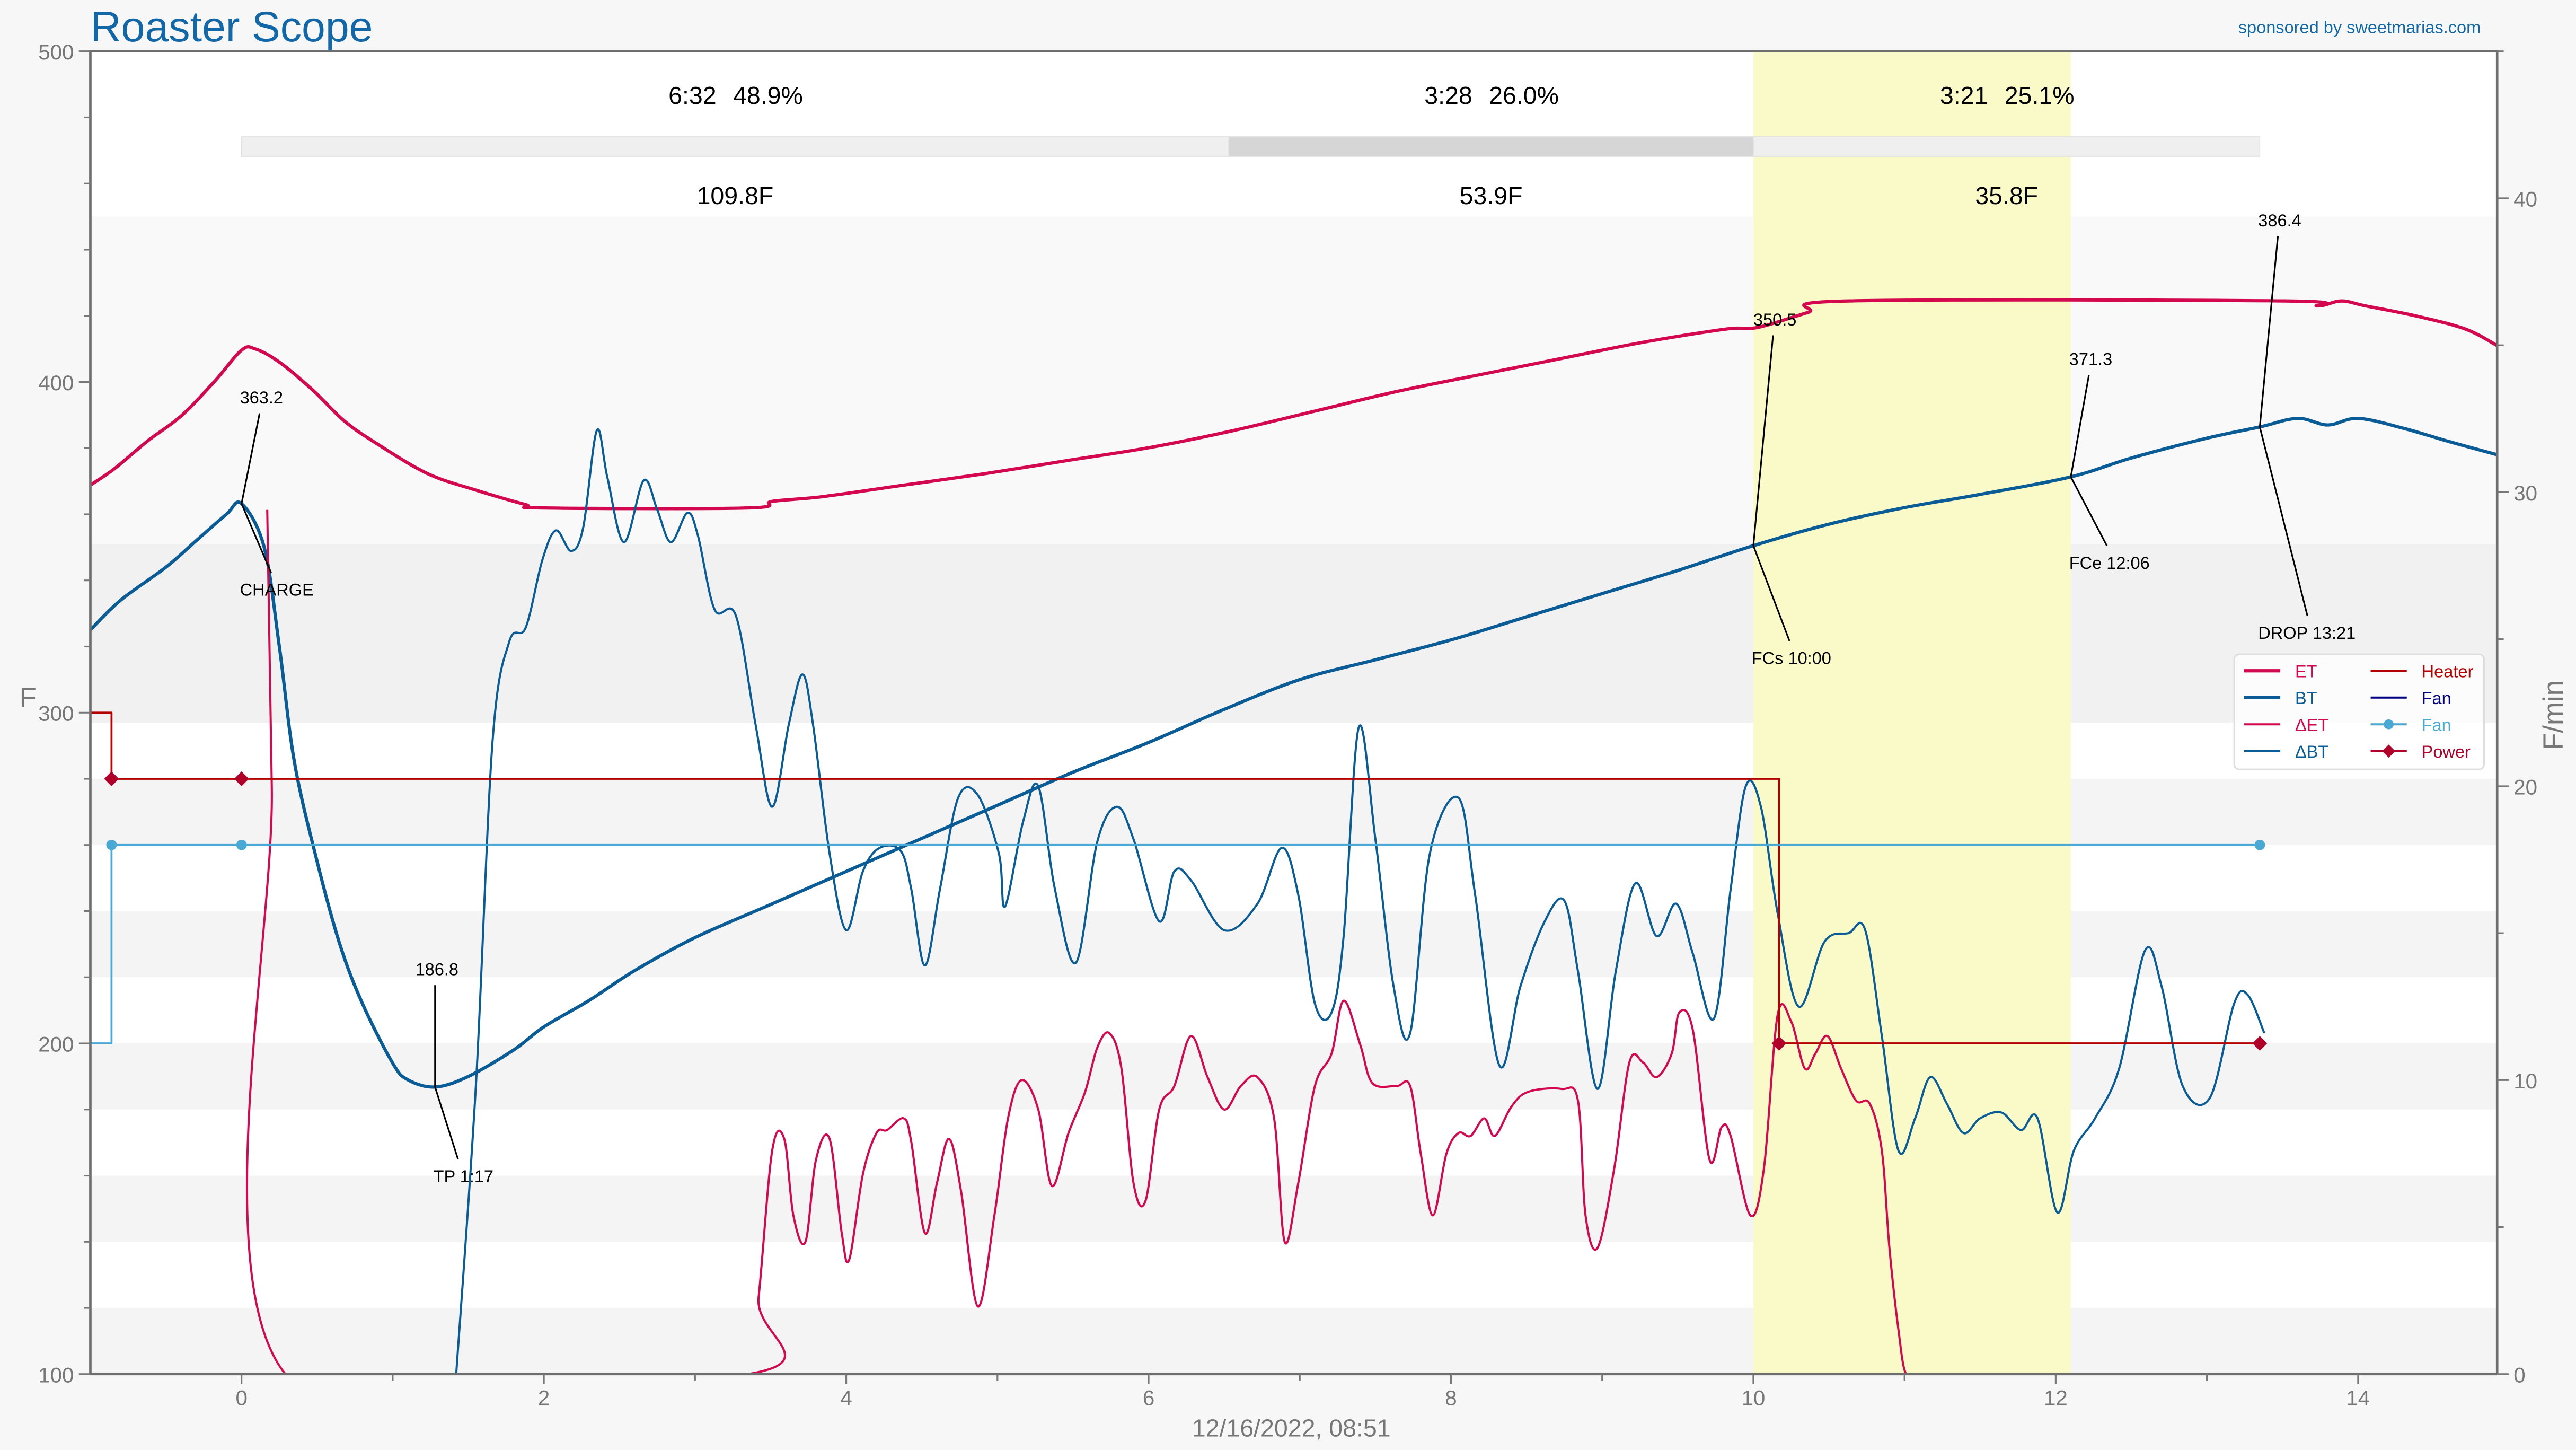 The image size is (2576, 1450). What do you see at coordinates (544, 1398) in the screenshot?
I see `x-tick-label: 2` at bounding box center [544, 1398].